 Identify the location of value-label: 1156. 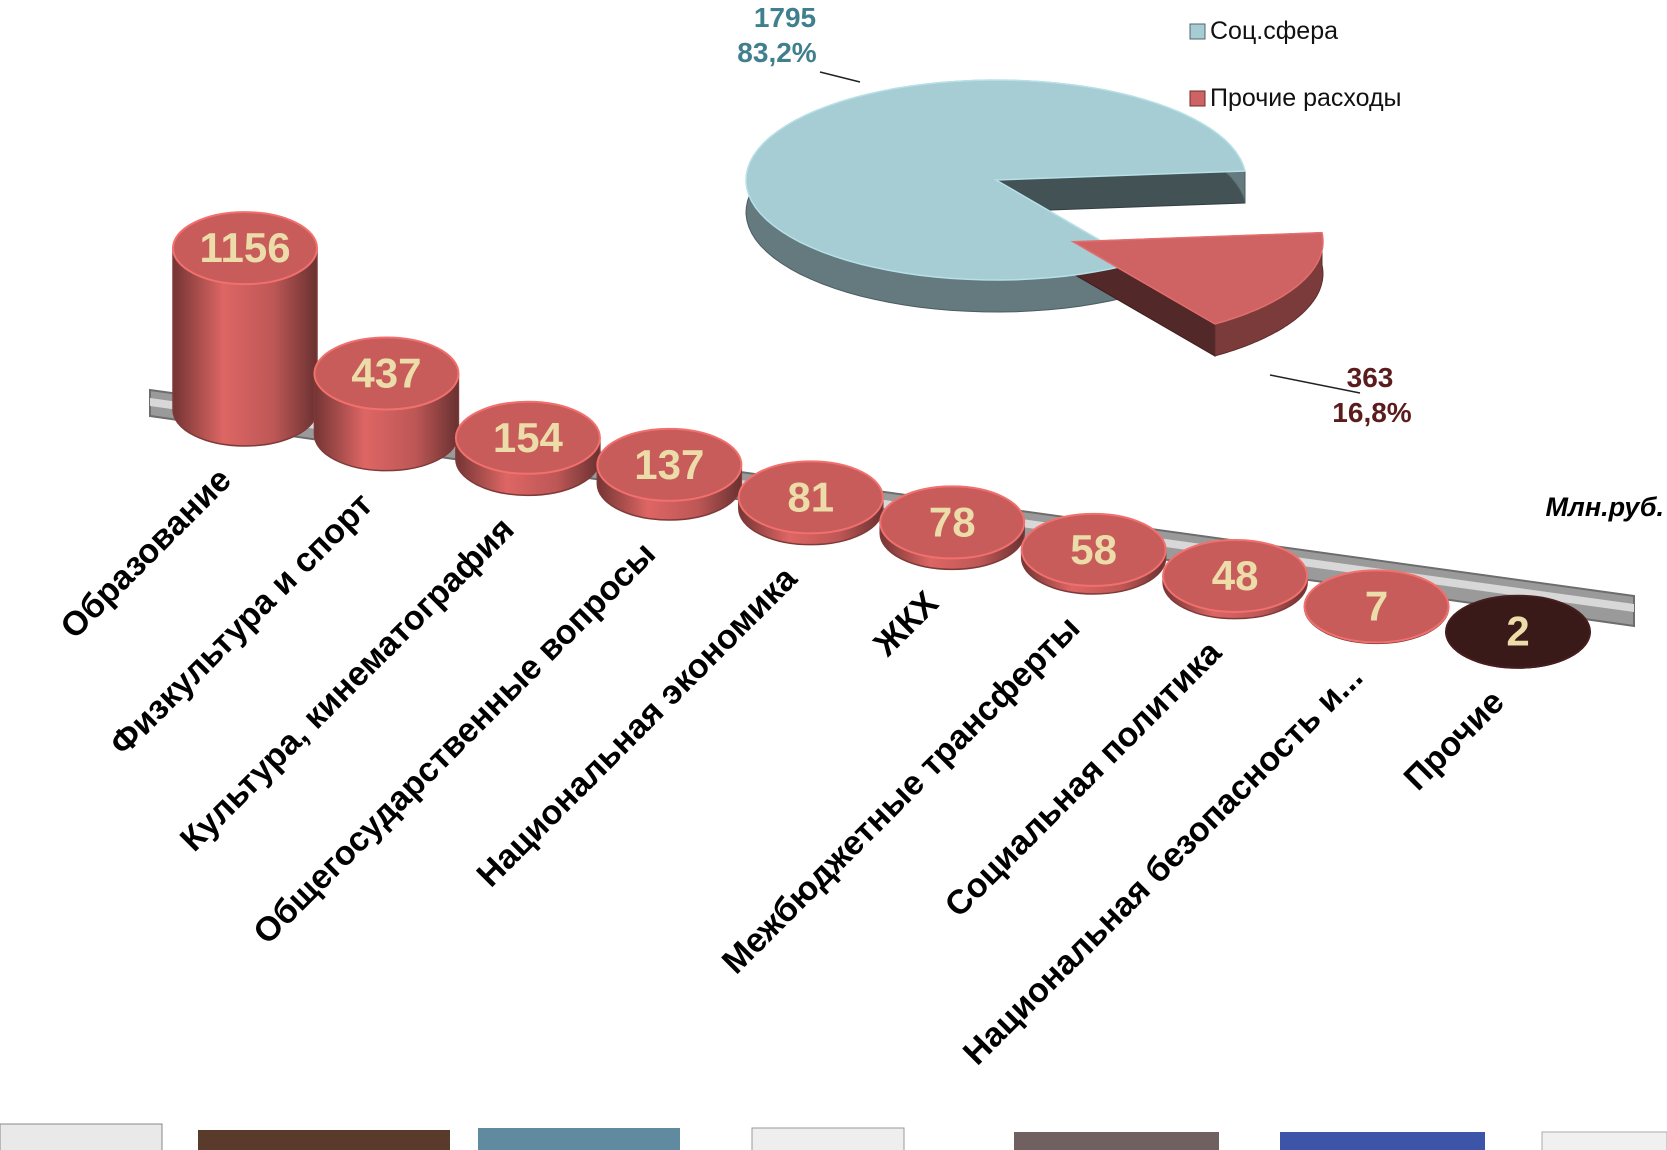
(244, 247).